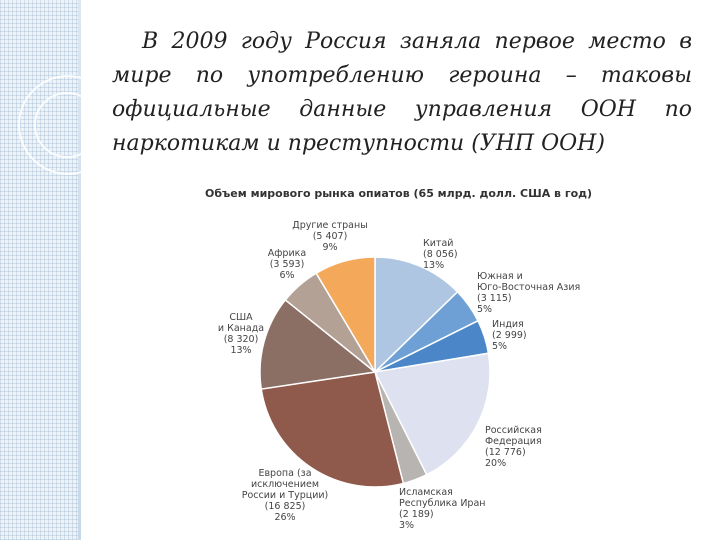 This screenshot has height=540, width=720. I want to click on decorative-circle, so click(68, 125).